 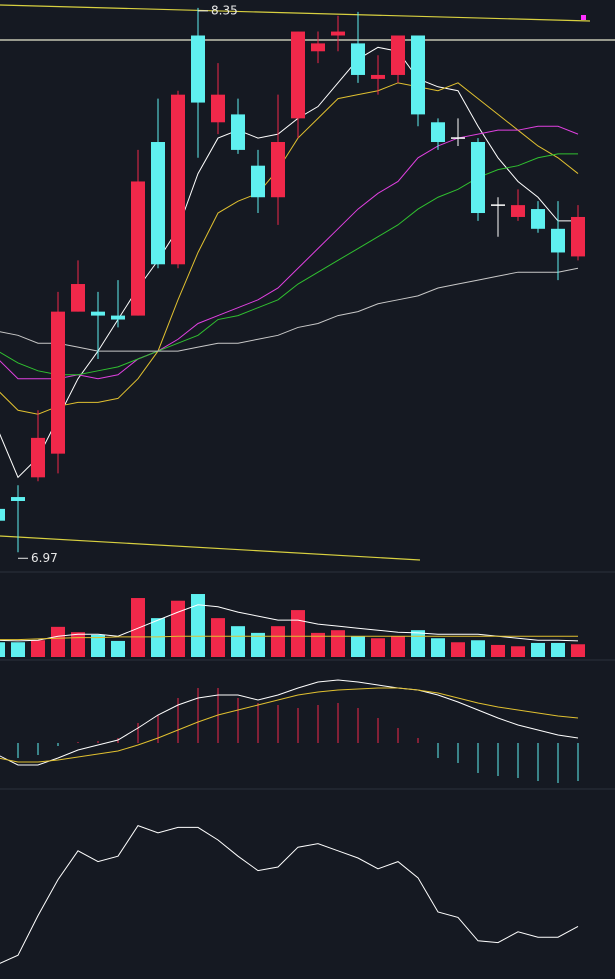 I want to click on marker, so click(x=583, y=17).